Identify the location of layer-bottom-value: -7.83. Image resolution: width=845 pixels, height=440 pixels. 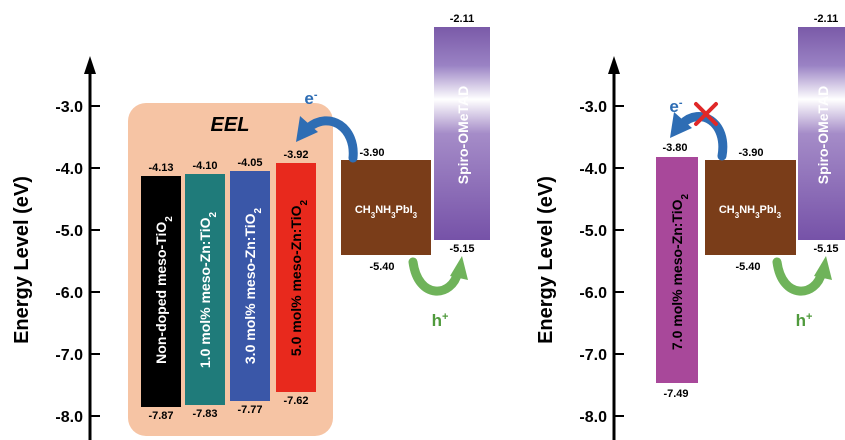
(204, 414).